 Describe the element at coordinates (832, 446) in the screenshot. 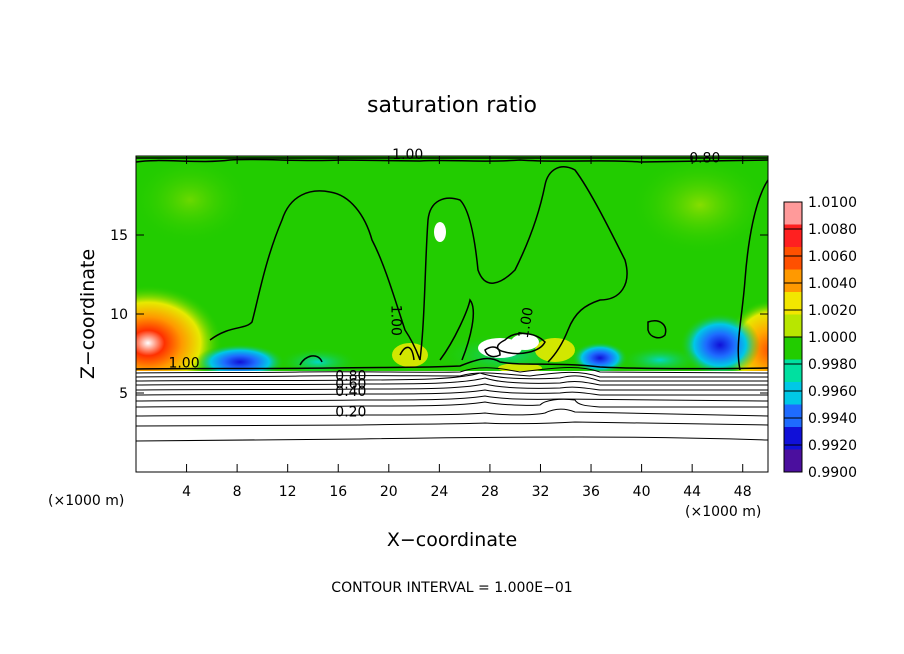

I see `colorbar-label: 0.9920` at that location.